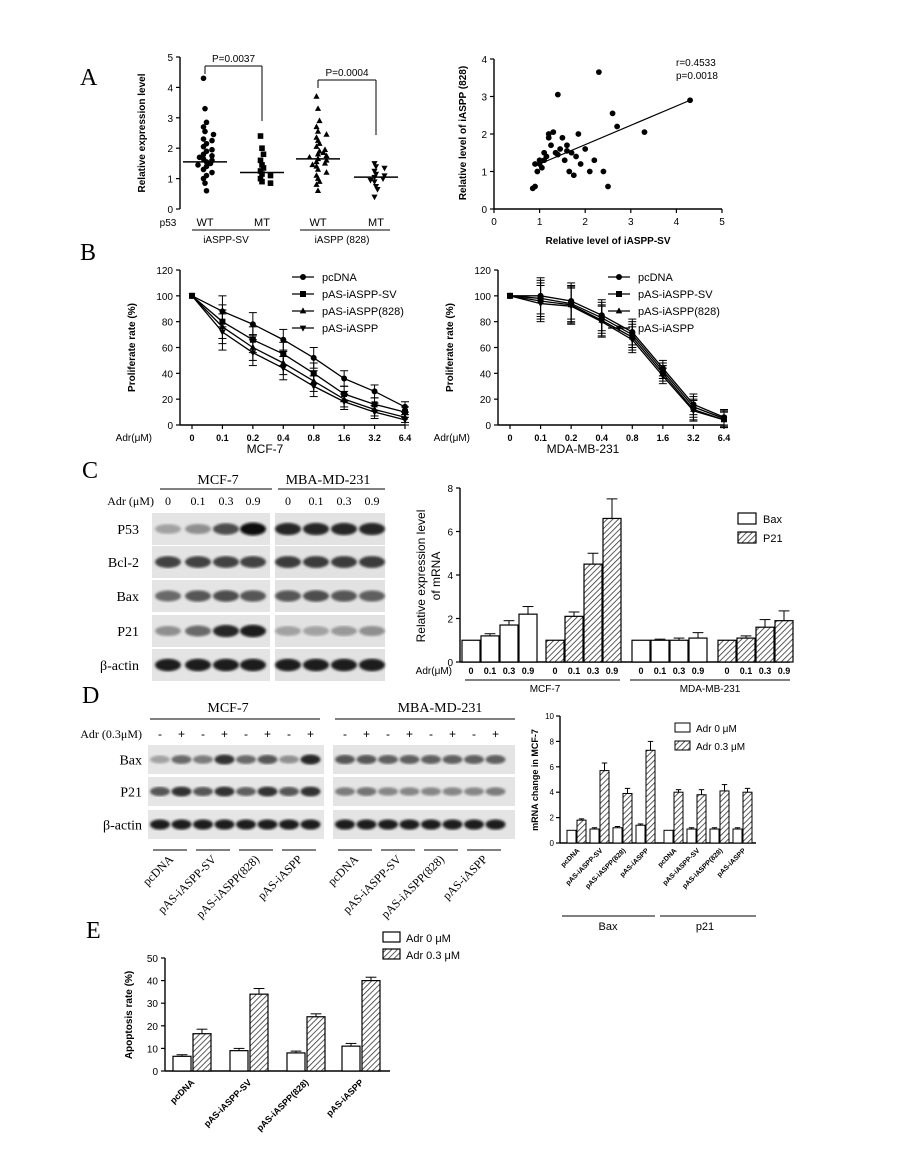 The width and height of the screenshot is (908, 1149). I want to click on x-tick-label: pcDNA, so click(667, 857).